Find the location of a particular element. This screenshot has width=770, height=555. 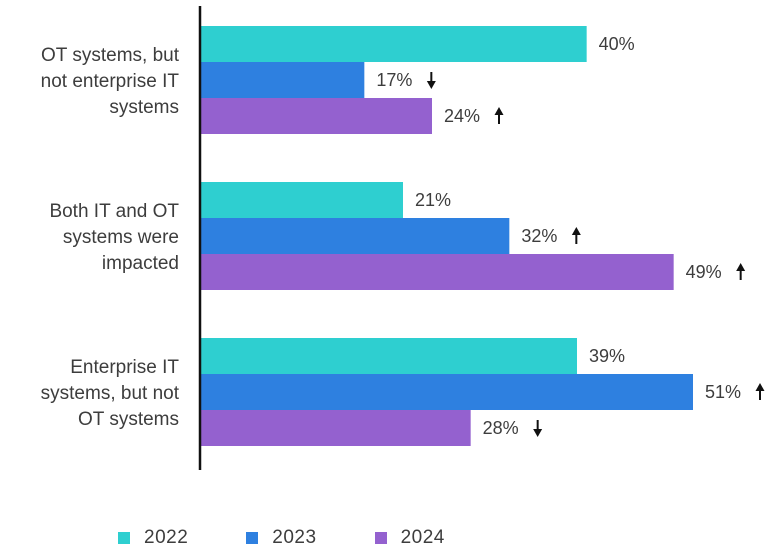

legend-swatch-2022 is located at coordinates (124, 538).